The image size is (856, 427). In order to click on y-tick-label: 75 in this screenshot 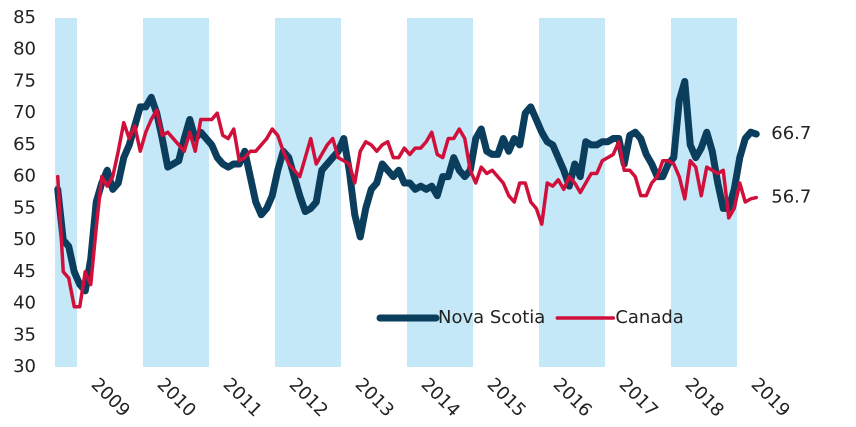, I will do `click(24, 80)`.